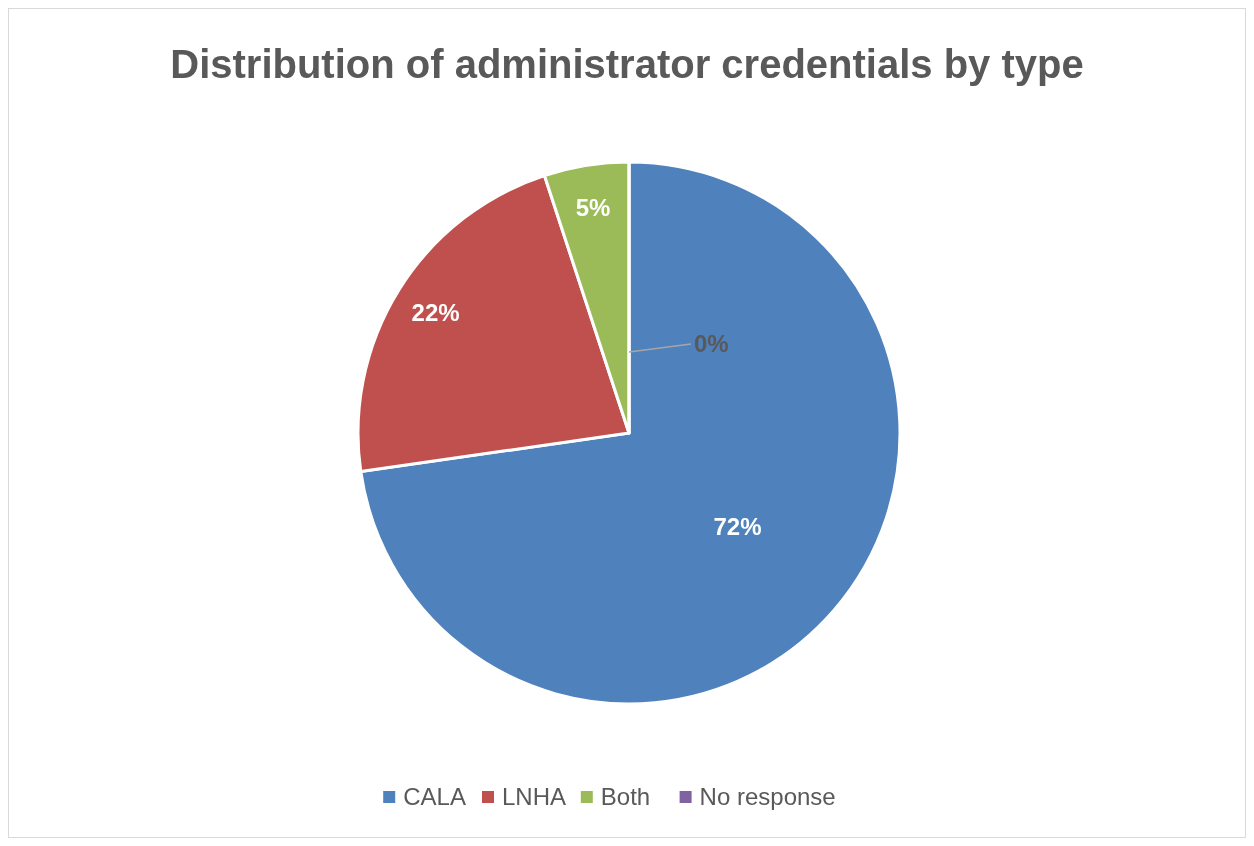 The height and width of the screenshot is (846, 1254). I want to click on text: 0%, so click(711, 343).